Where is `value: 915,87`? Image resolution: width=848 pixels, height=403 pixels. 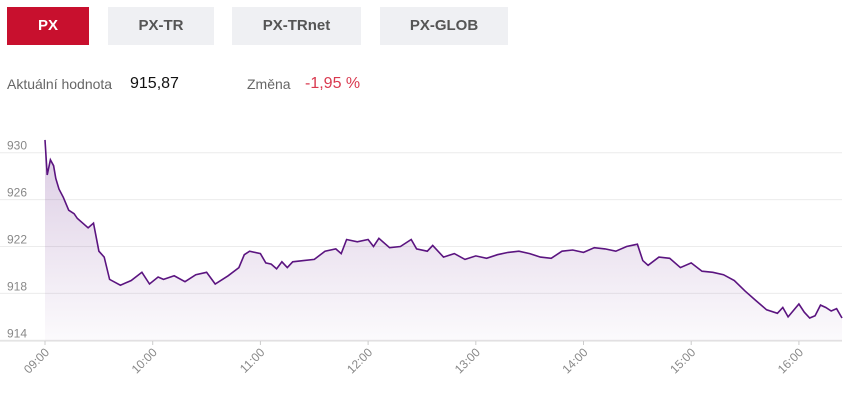 value: 915,87 is located at coordinates (154, 83).